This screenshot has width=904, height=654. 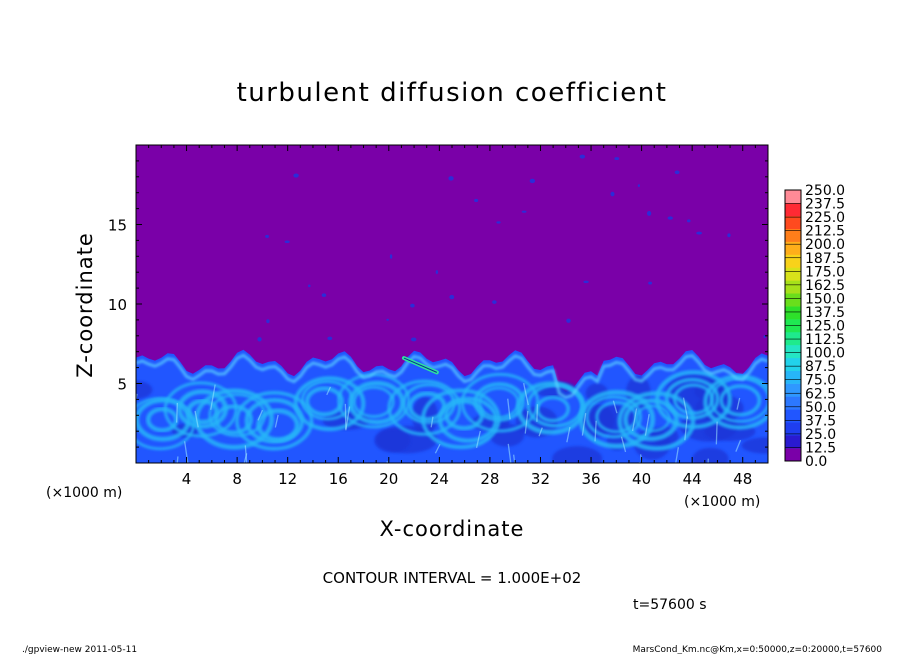 I want to click on colorbar-tick-label: 237.5, so click(x=825, y=205).